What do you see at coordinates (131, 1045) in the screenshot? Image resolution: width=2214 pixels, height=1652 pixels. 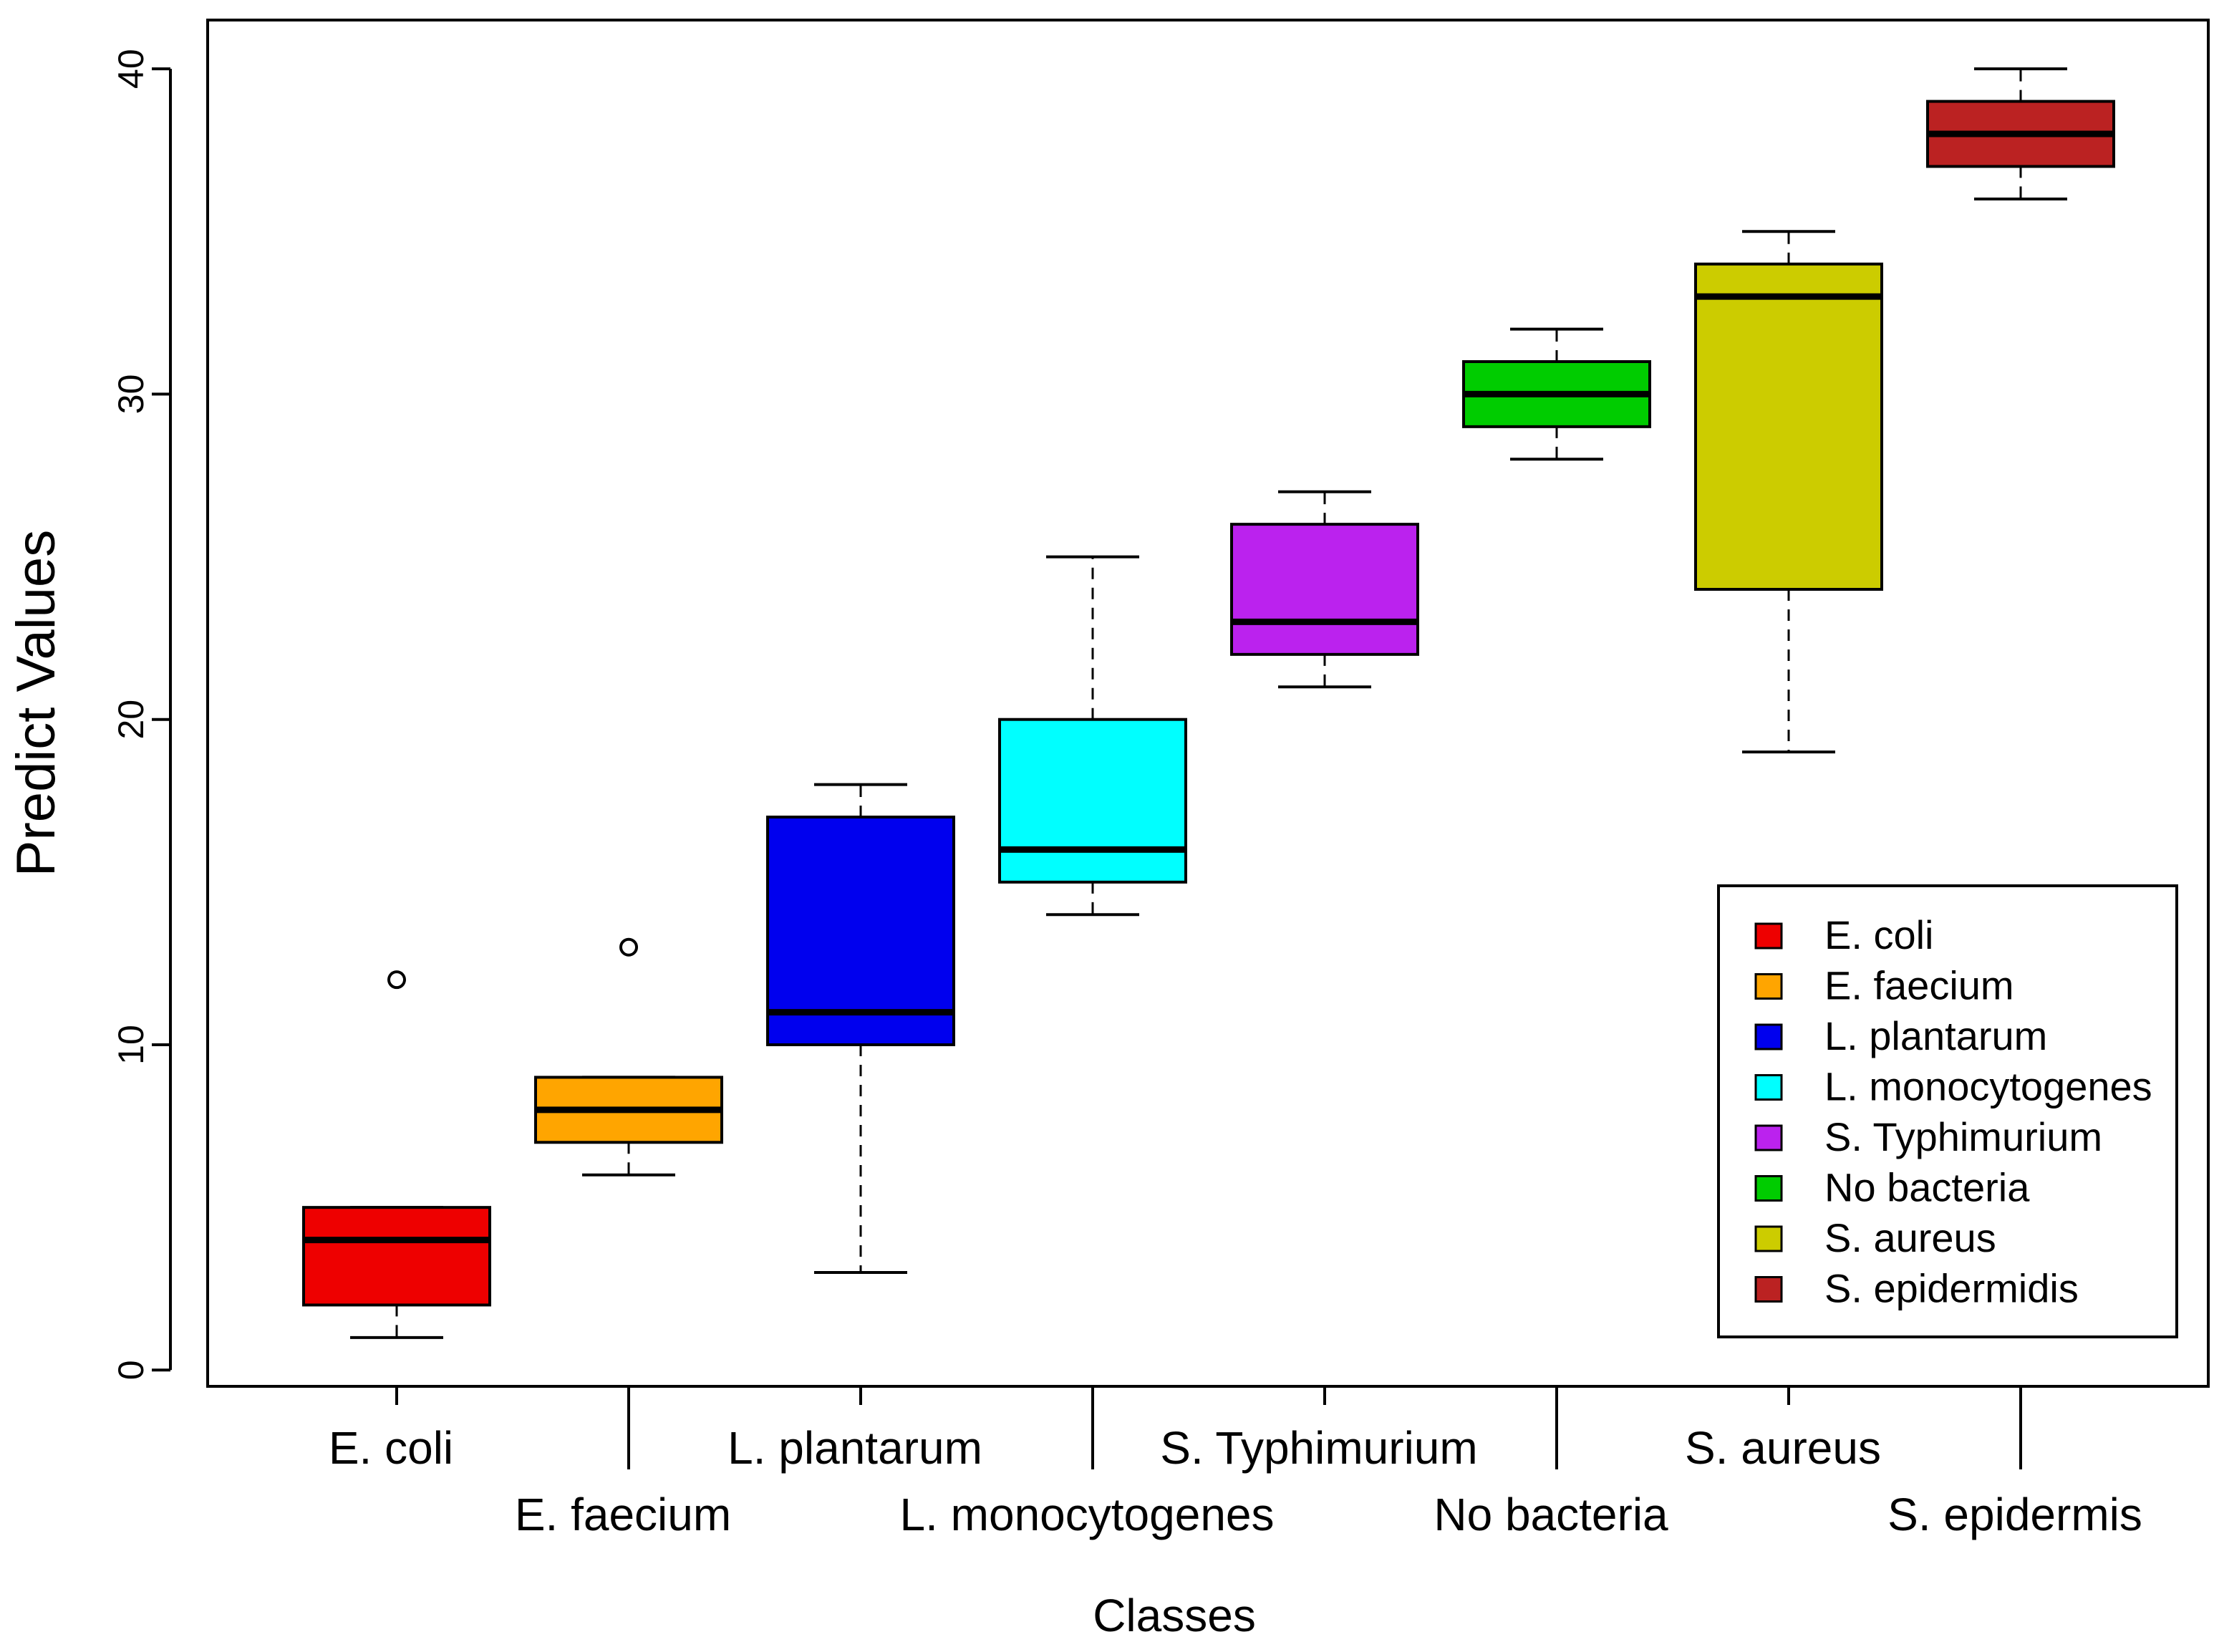 I see `y-tick-label: 10` at bounding box center [131, 1045].